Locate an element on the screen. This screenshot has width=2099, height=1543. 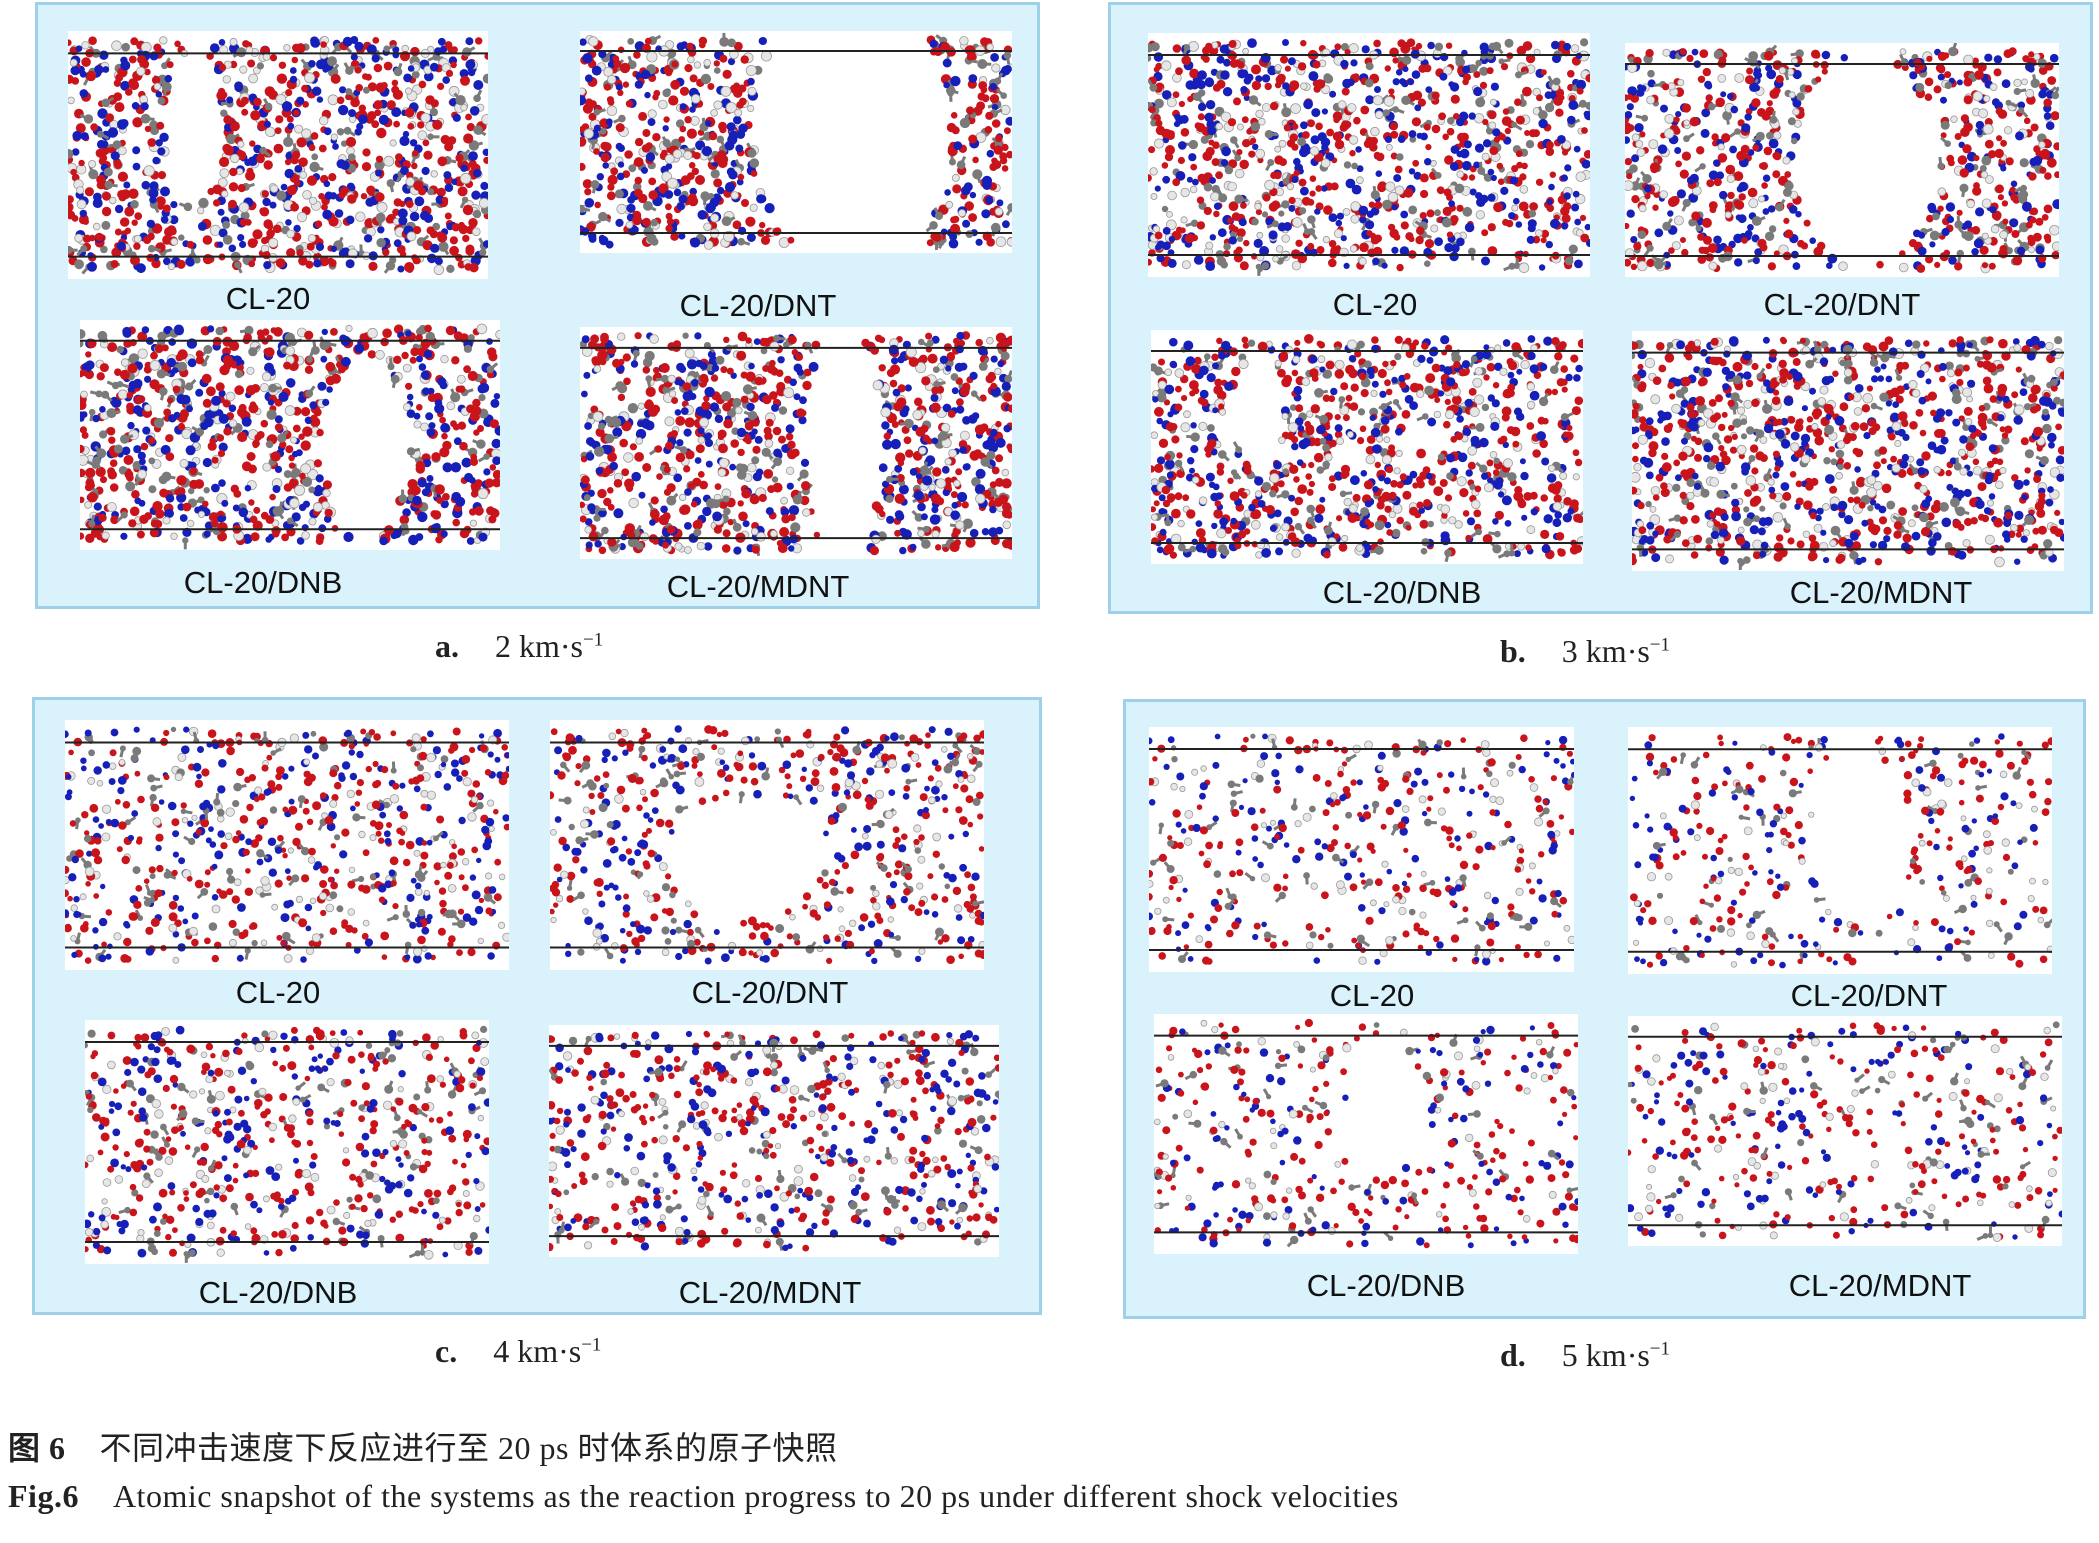
snapshot-d-mdnt is located at coordinates (1845, 1131).